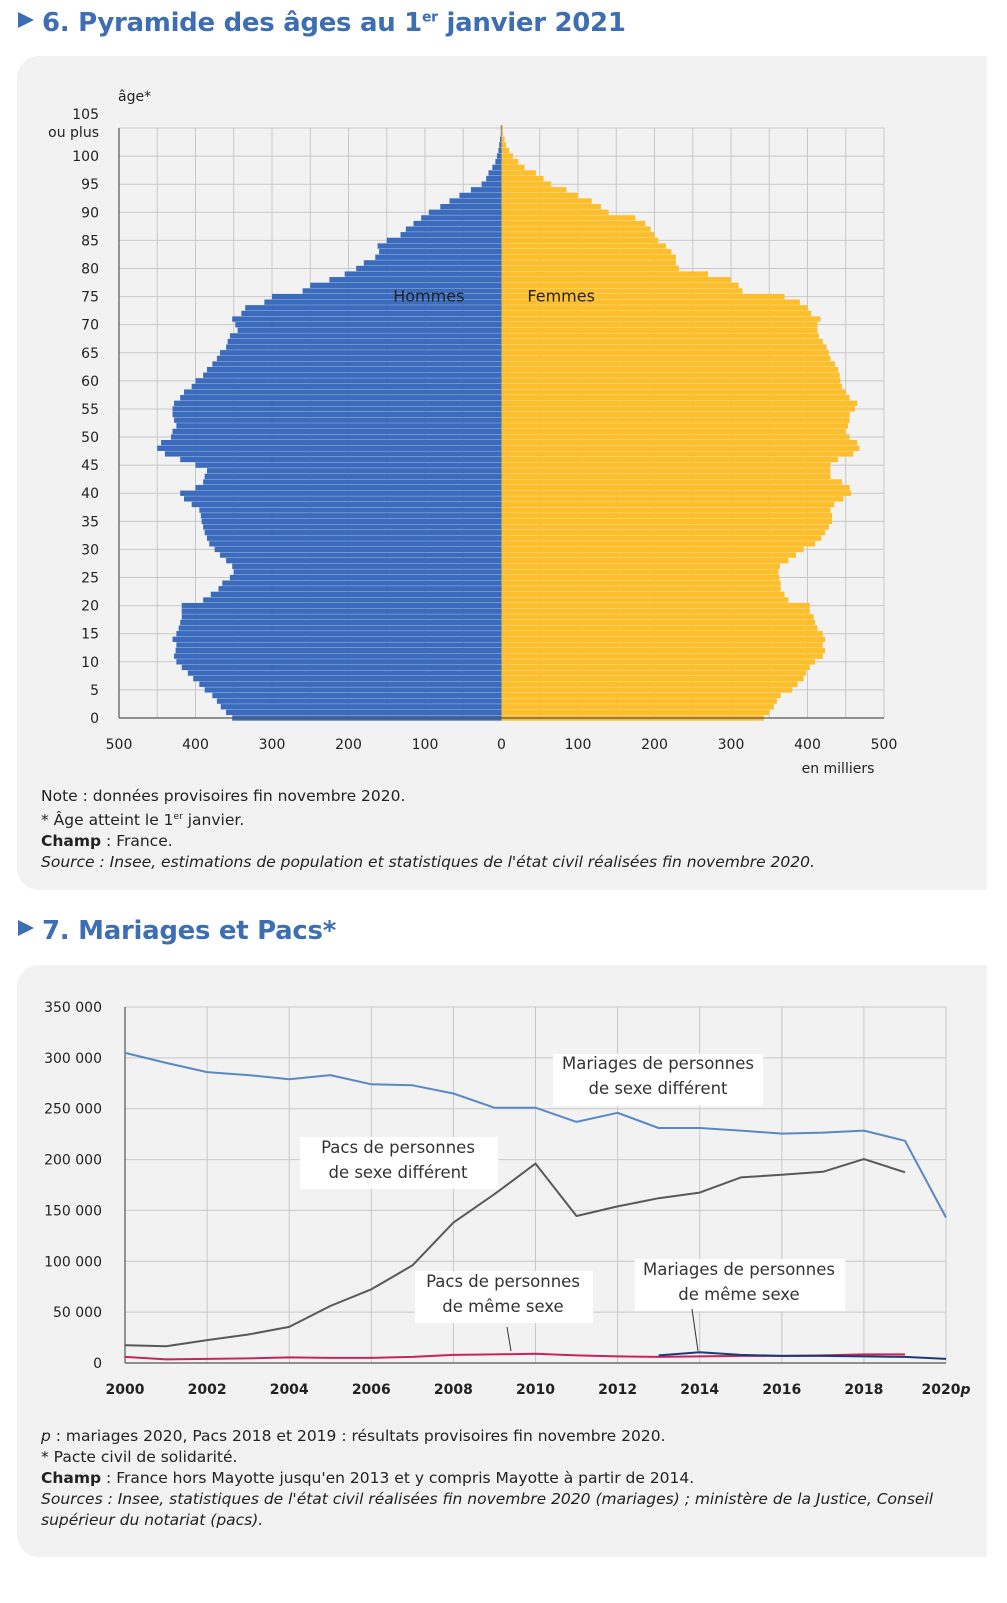 This screenshot has width=1007, height=1603. Describe the element at coordinates (90, 579) in the screenshot. I see `y-tick-label: 25` at that location.